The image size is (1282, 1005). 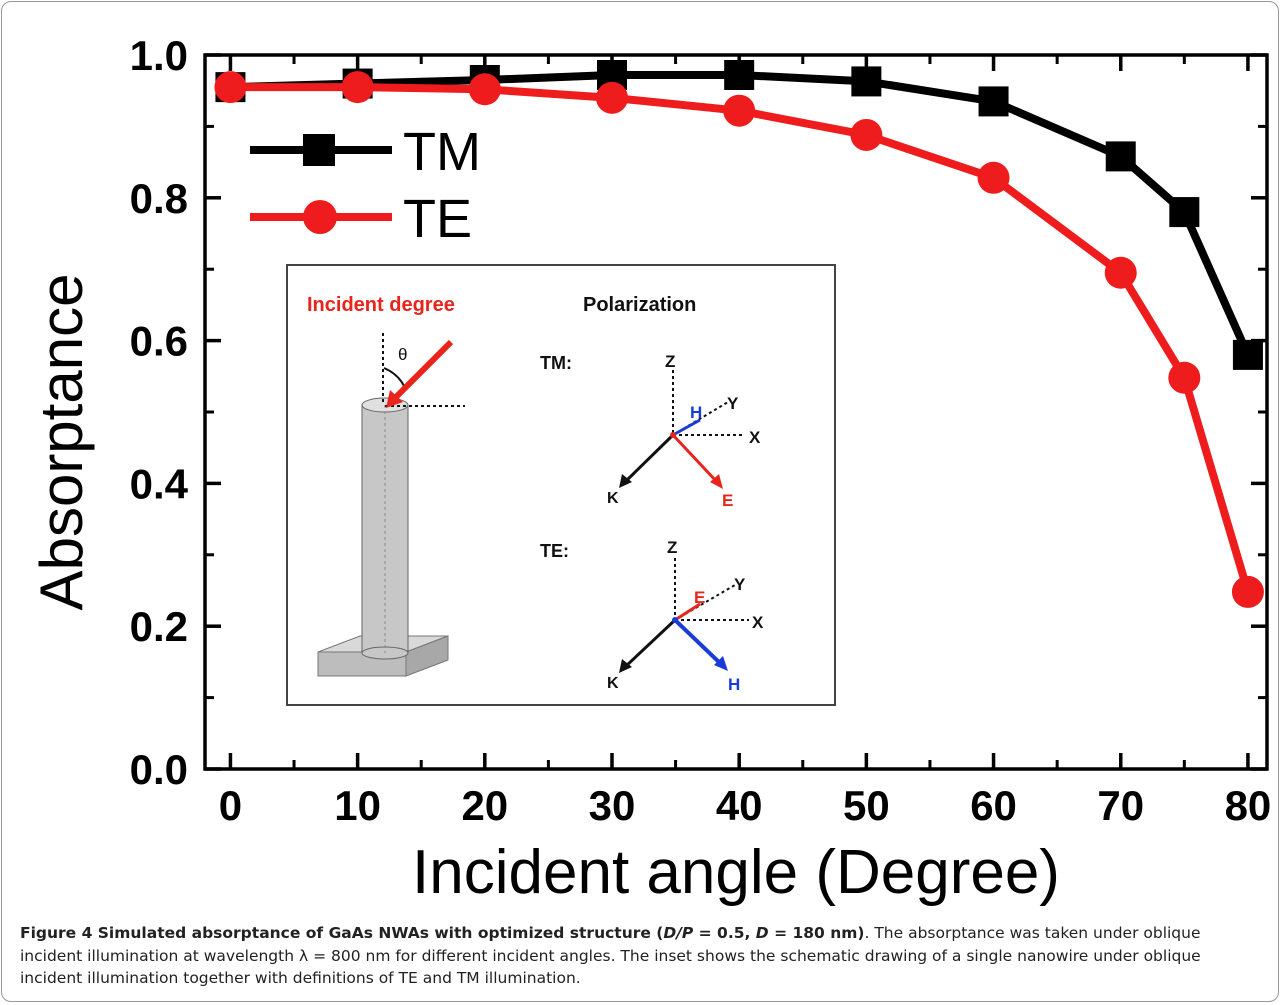 What do you see at coordinates (442, 152) in the screenshot?
I see `tm-legend-label: TM` at bounding box center [442, 152].